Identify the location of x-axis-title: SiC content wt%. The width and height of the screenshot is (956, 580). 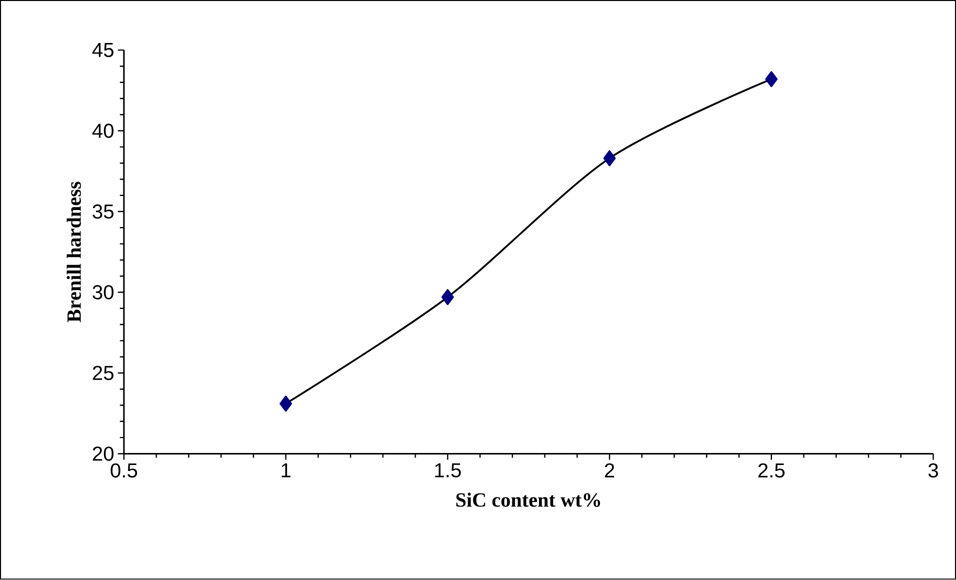
(528, 500).